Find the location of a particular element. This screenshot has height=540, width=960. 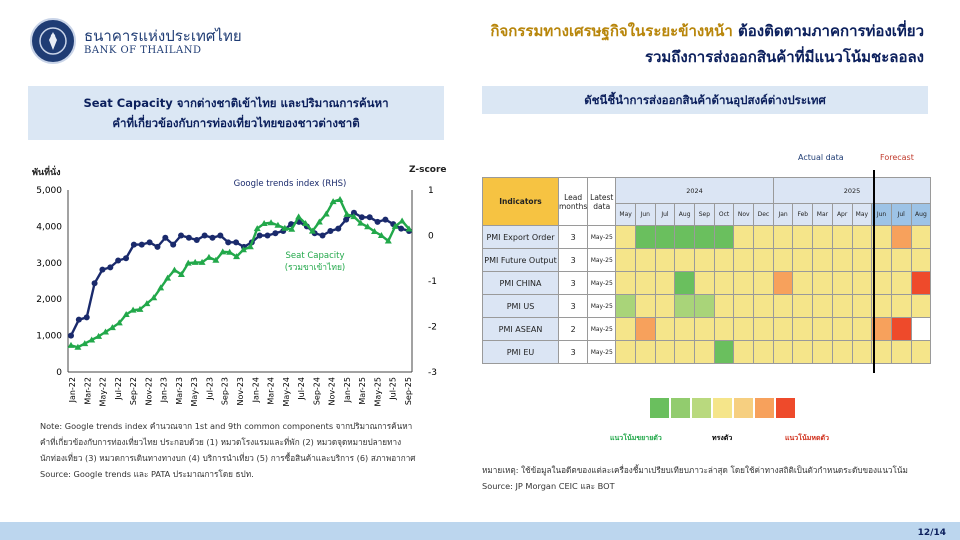

legend-contract-label: แนวโน้มหดตัว is located at coordinates (807, 438).